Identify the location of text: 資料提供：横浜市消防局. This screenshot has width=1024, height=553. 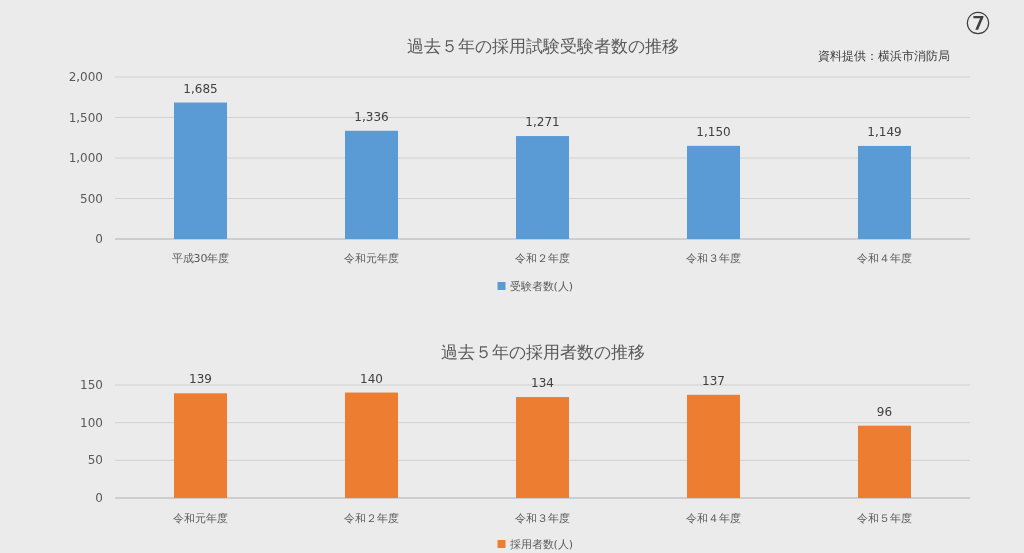
(884, 56).